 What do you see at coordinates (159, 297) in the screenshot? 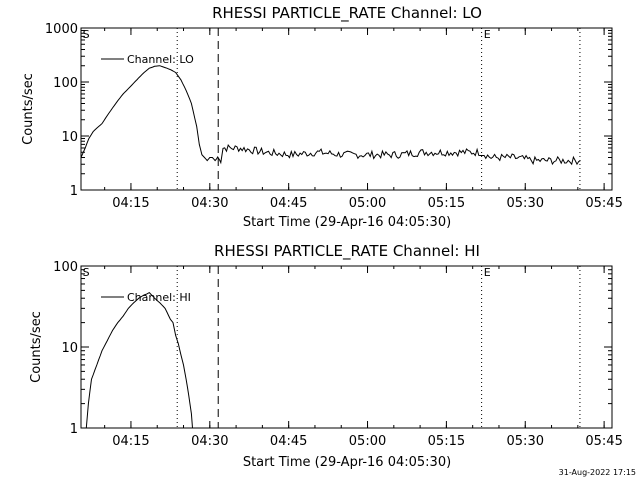
I see `legend-label: Channel: HI` at bounding box center [159, 297].